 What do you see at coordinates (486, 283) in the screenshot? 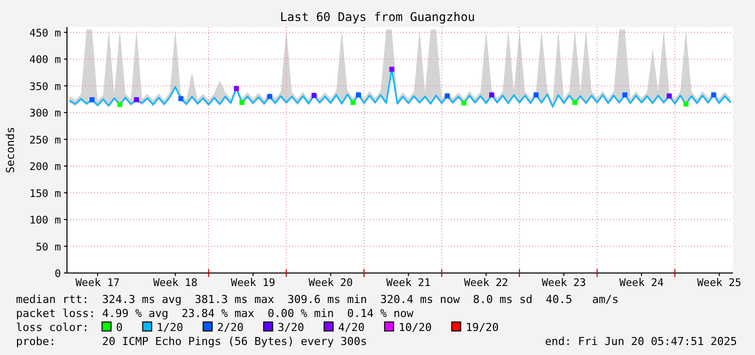
I see `x-tick-label: Week 22` at bounding box center [486, 283].